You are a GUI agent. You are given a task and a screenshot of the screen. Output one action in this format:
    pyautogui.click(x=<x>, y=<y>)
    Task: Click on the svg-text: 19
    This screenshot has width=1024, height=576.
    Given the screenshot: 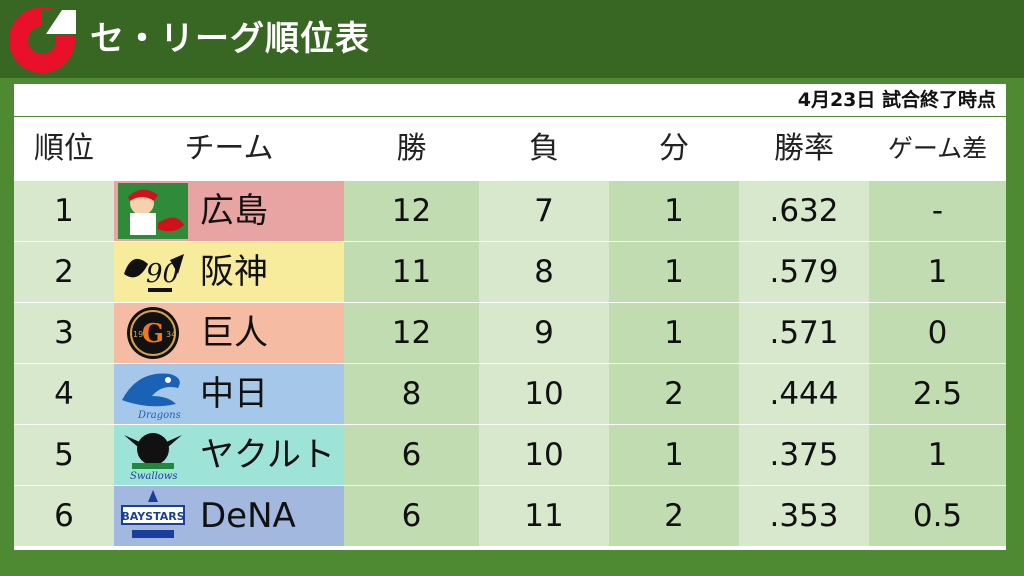 What is the action you would take?
    pyautogui.click(x=138, y=334)
    